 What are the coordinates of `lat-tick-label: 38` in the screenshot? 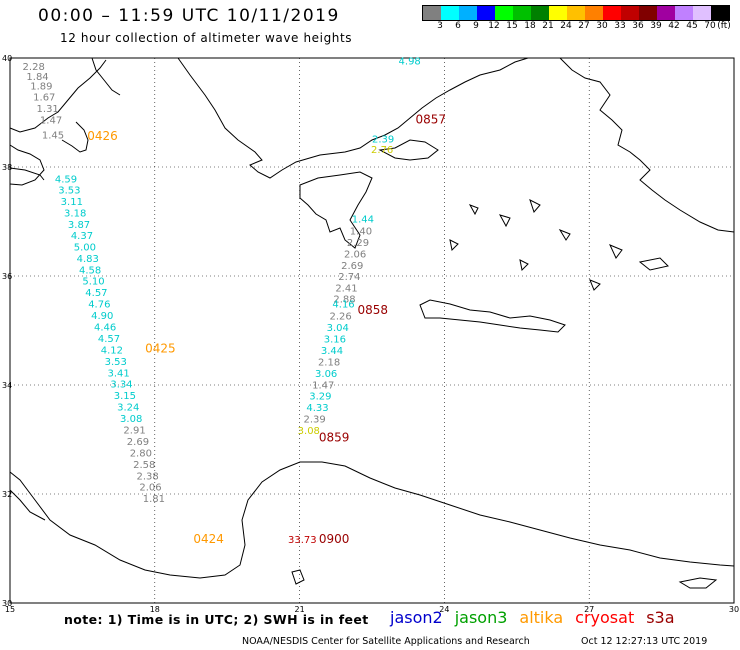 It's located at (7, 167).